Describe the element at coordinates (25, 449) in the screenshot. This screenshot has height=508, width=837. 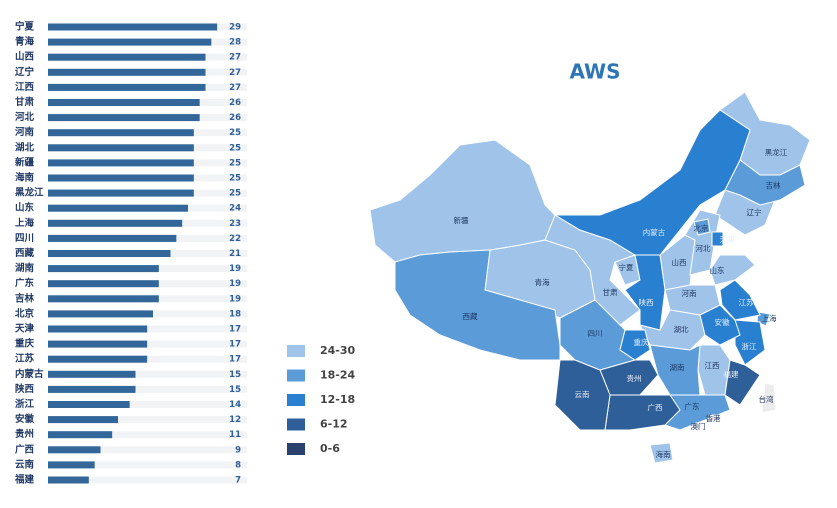
I see `category-label: 广西` at that location.